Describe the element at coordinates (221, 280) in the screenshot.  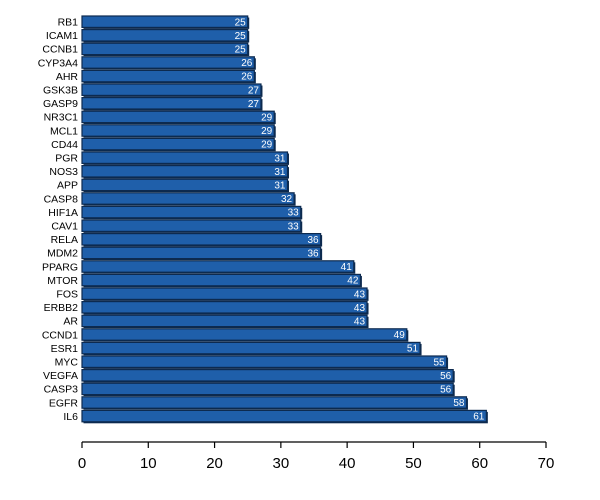
I see `bar-mtor` at that location.